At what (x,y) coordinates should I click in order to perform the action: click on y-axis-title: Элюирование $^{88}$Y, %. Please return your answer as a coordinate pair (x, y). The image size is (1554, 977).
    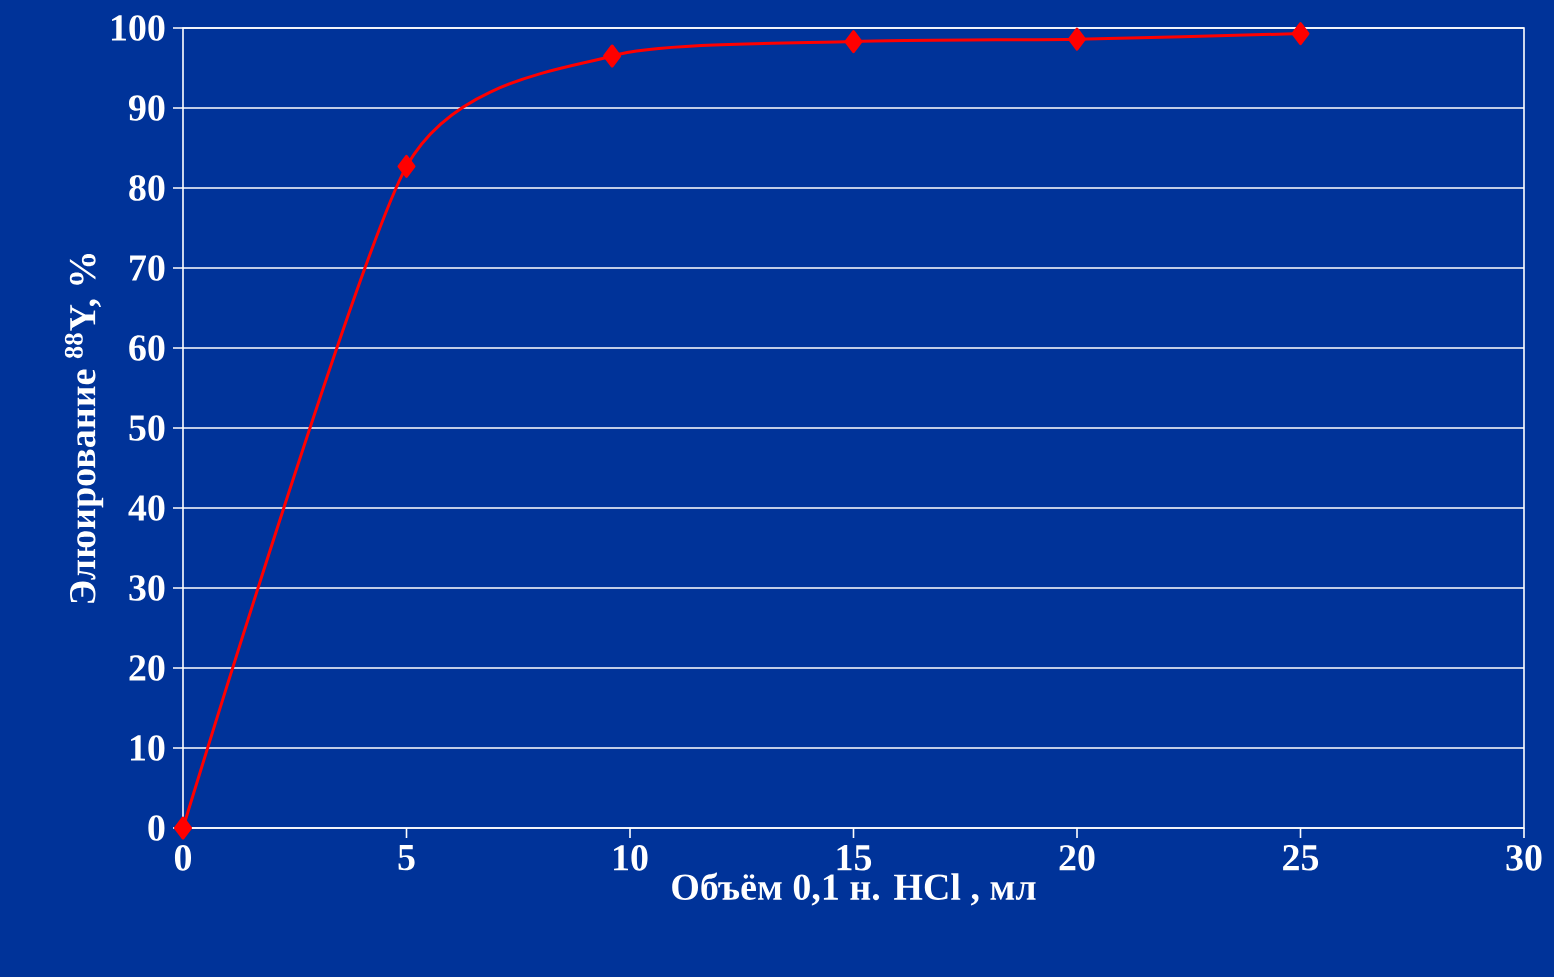
    Looking at the image, I should click on (84, 428).